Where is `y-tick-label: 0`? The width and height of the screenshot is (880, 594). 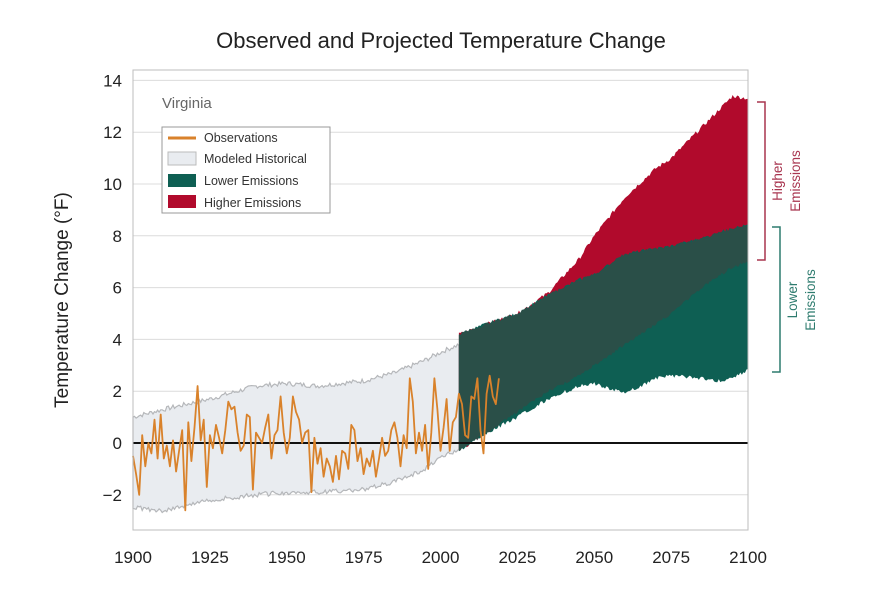 y-tick-label: 0 is located at coordinates (117, 443).